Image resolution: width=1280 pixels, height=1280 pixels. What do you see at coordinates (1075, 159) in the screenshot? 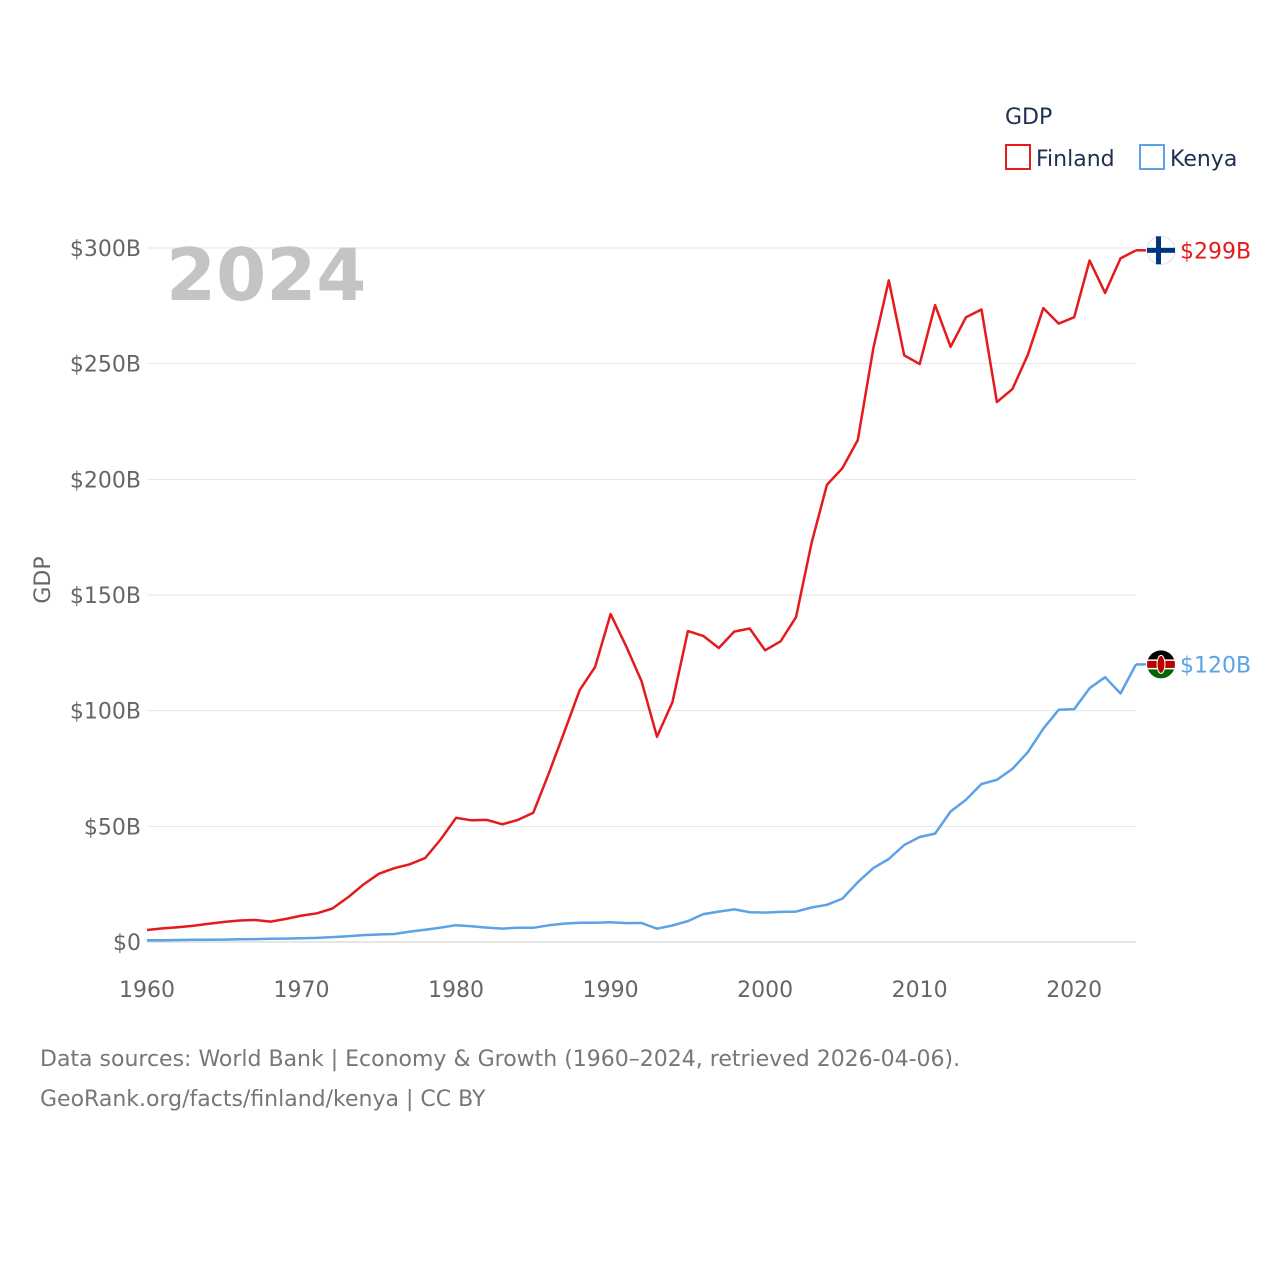
I see `legend-label-finland: Finland` at bounding box center [1075, 159].